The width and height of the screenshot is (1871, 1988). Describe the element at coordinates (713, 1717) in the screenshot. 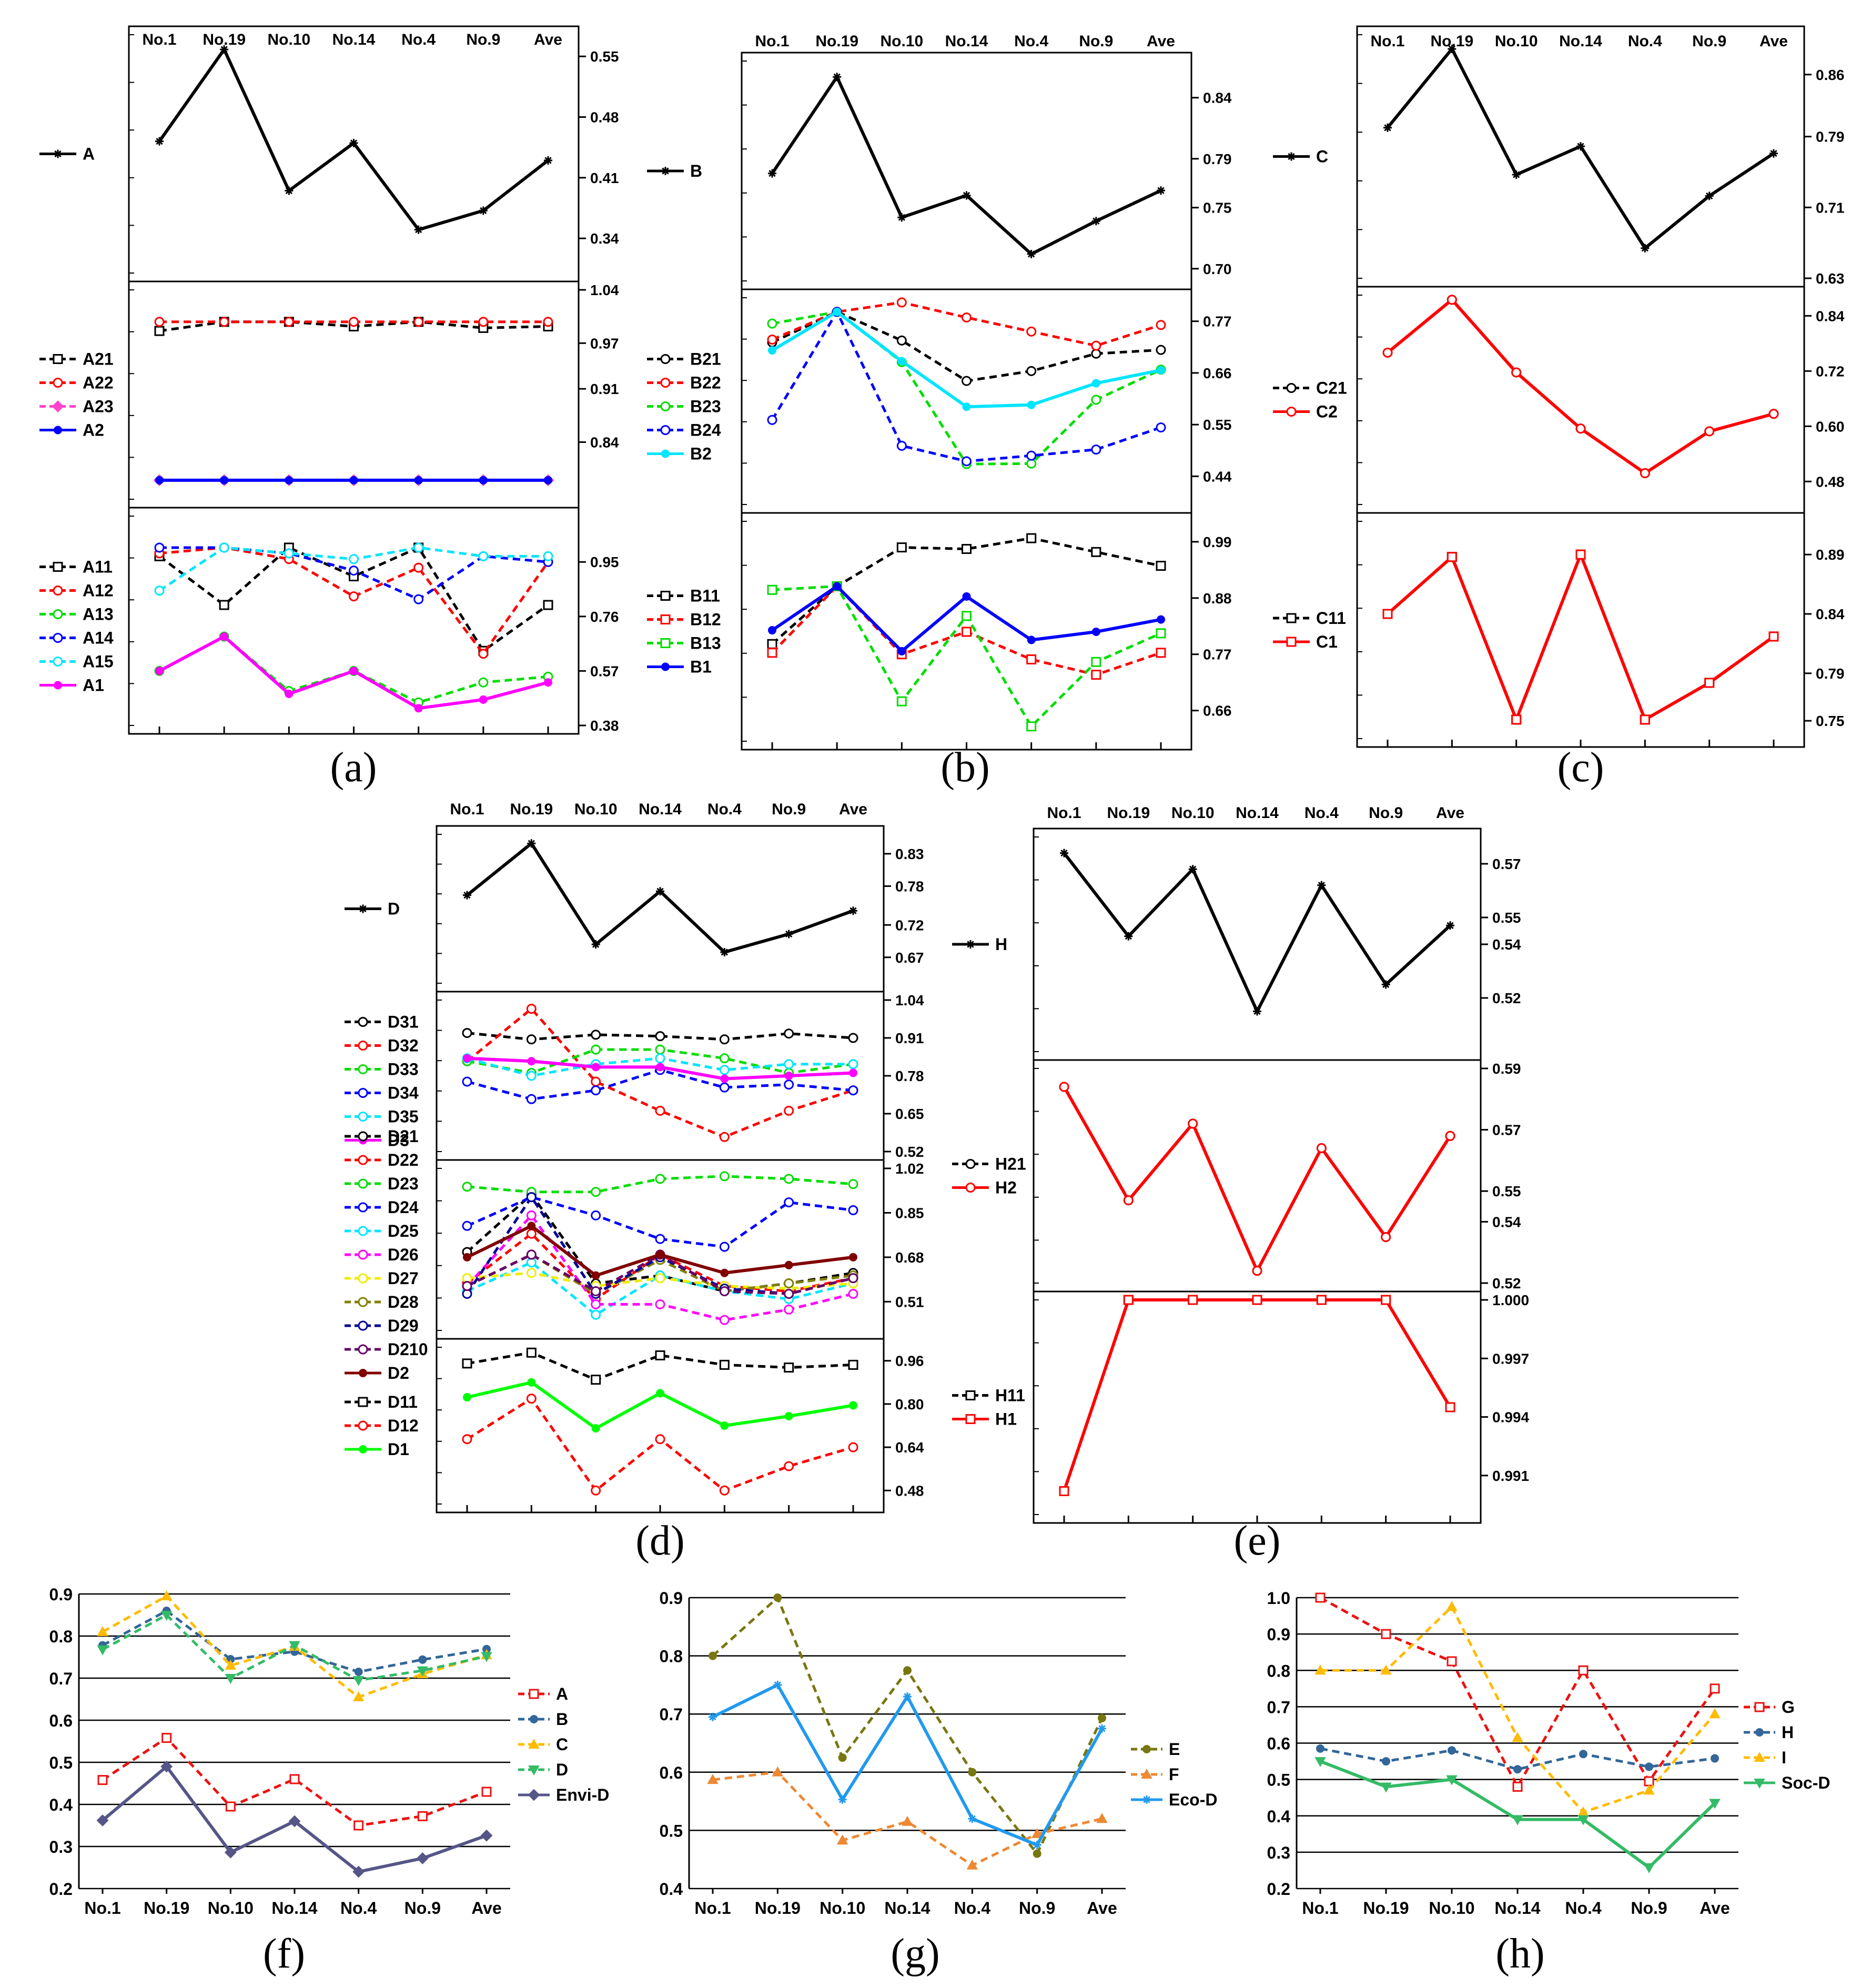

I see `data-point-Eco-D` at that location.